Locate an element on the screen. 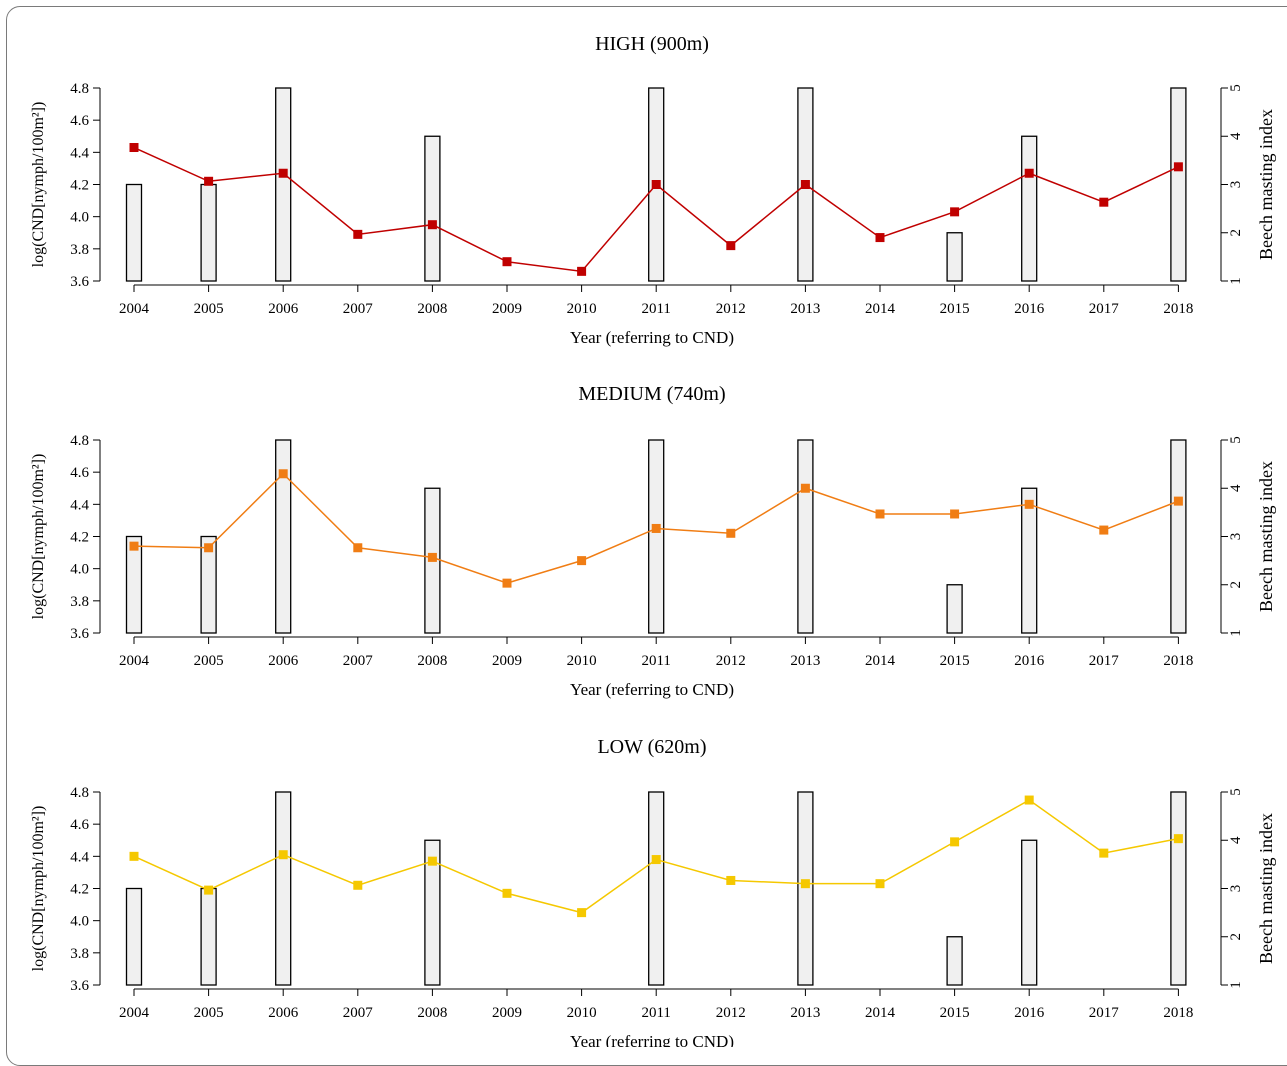  x-tick-label: 2018 is located at coordinates (1178, 309).